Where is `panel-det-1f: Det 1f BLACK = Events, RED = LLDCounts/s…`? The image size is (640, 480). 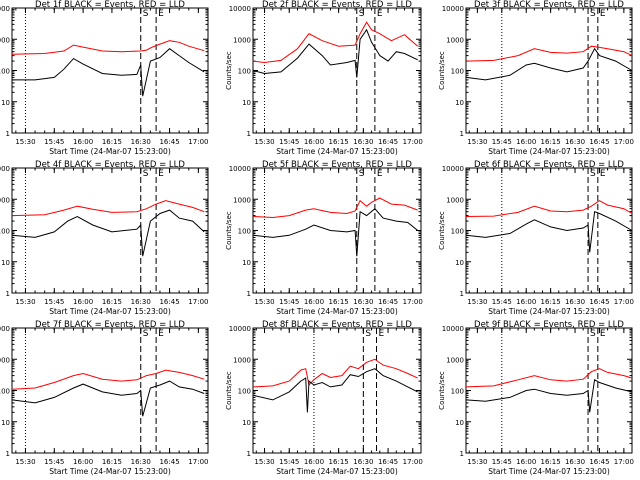 panel-det-1f: Det 1f BLACK = Events, RED = LLDCounts/s… is located at coordinates (104, 78).